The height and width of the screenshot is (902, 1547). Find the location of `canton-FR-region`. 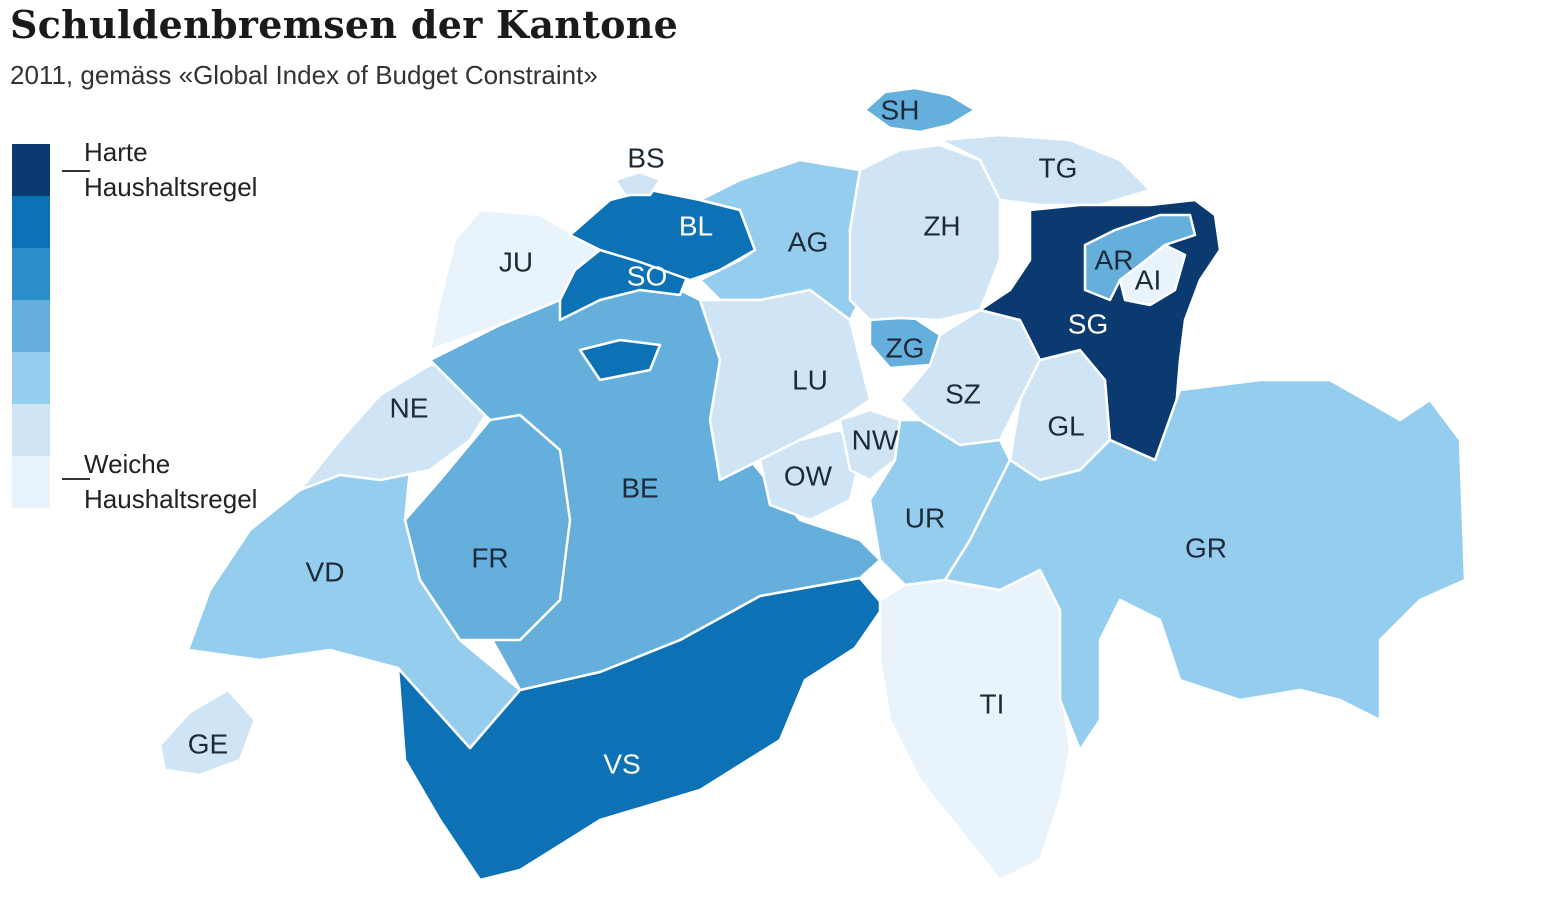

canton-FR-region is located at coordinates (487, 527).